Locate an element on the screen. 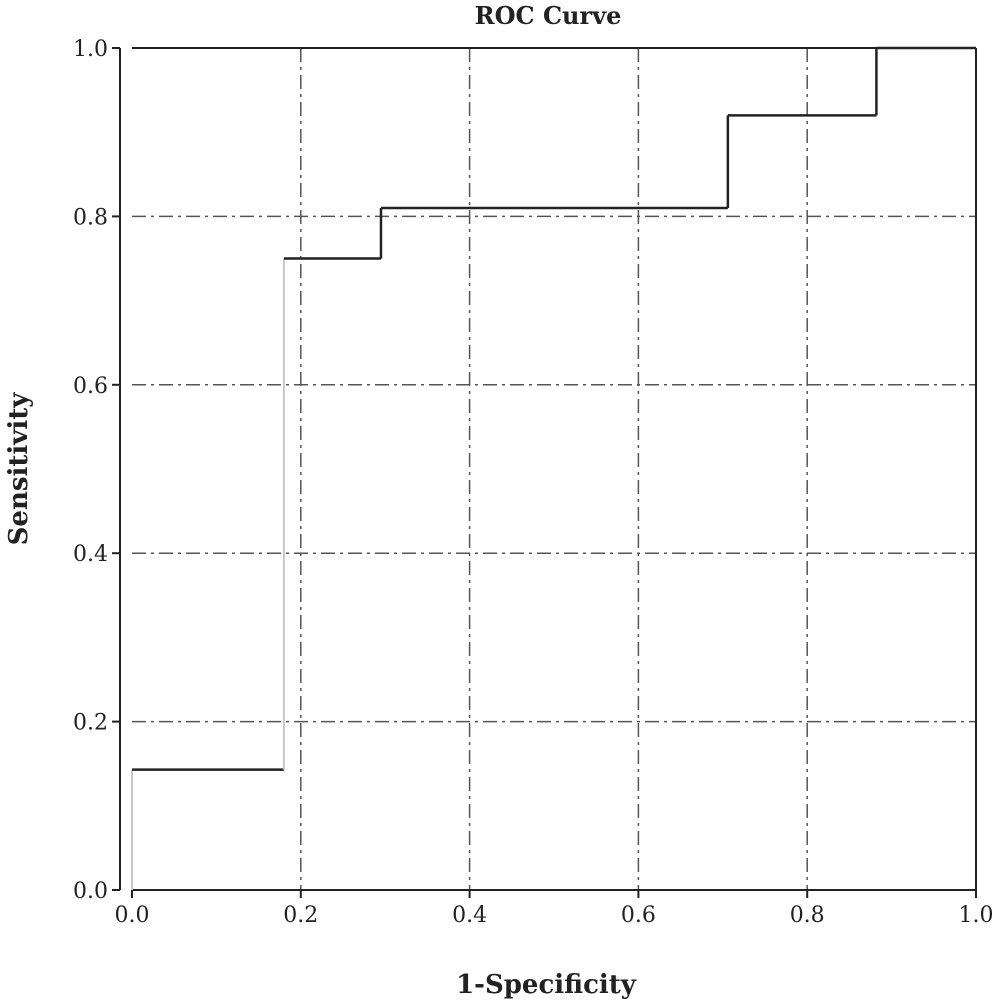 This screenshot has height=1004, width=1000. y-tick-label-4: 0.8 is located at coordinates (90, 217).